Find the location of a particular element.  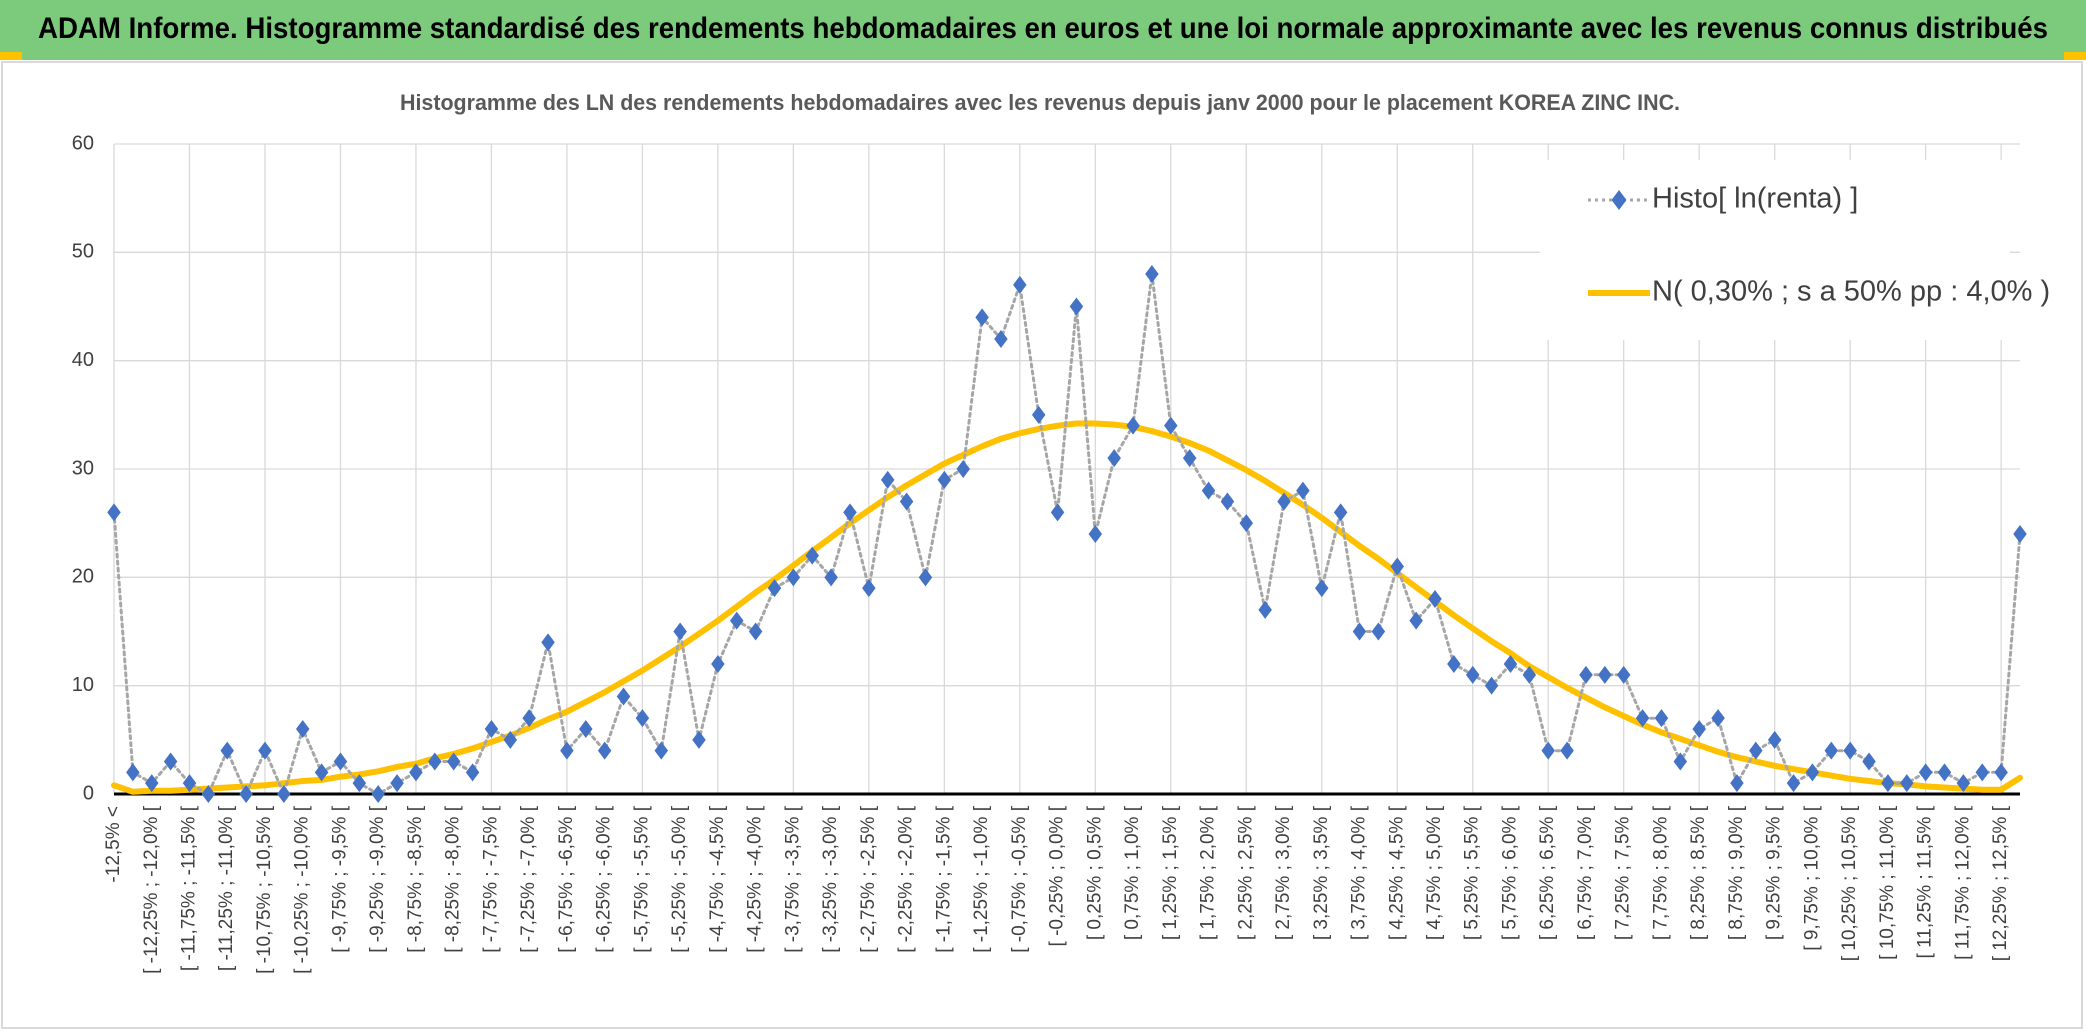

x-tick-label: [ 12,25% ; 12,5% [ is located at coordinates (2000, 883).